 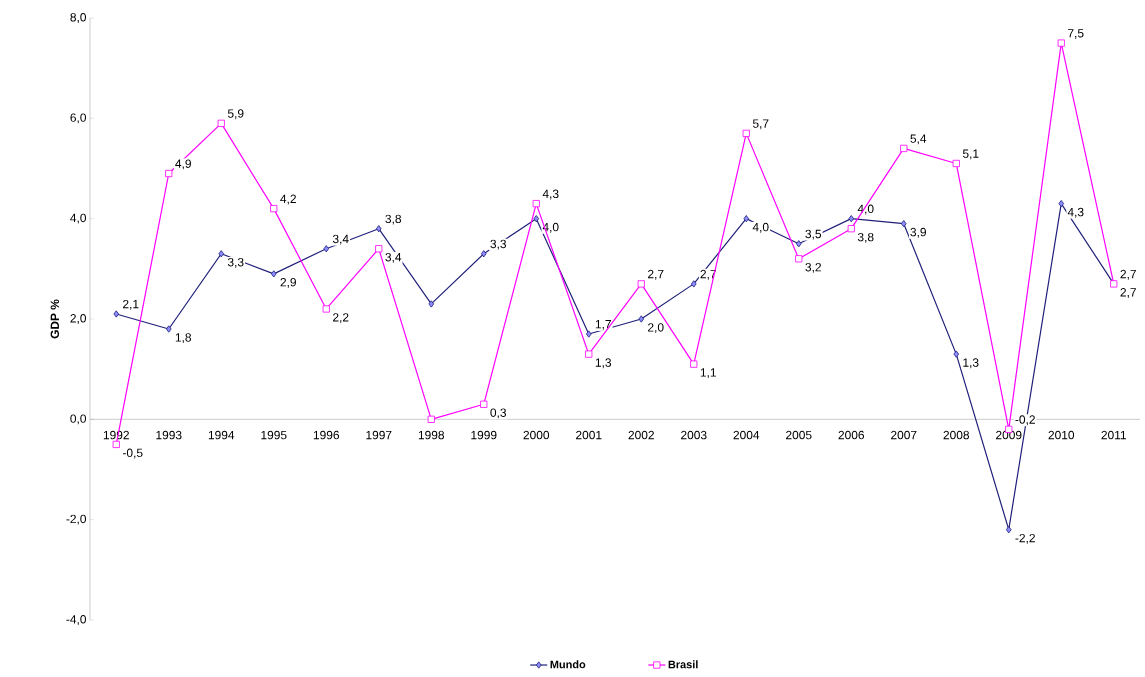 What do you see at coordinates (918, 139) in the screenshot?
I see `data-label: 5,4` at bounding box center [918, 139].